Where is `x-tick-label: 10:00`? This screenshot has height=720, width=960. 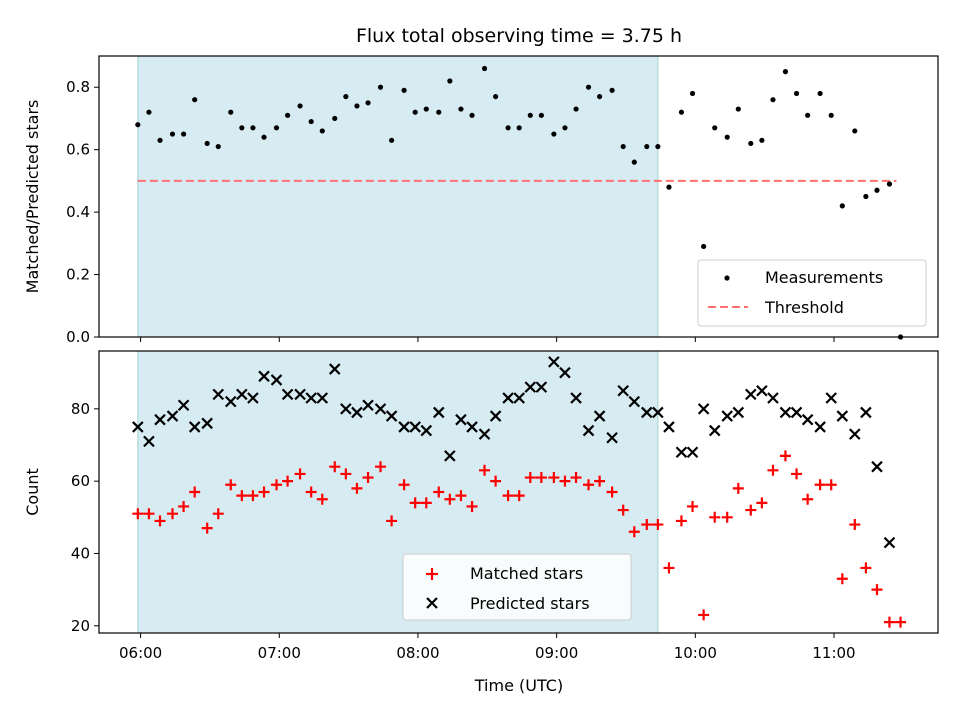
x-tick-label: 10:00 is located at coordinates (695, 653).